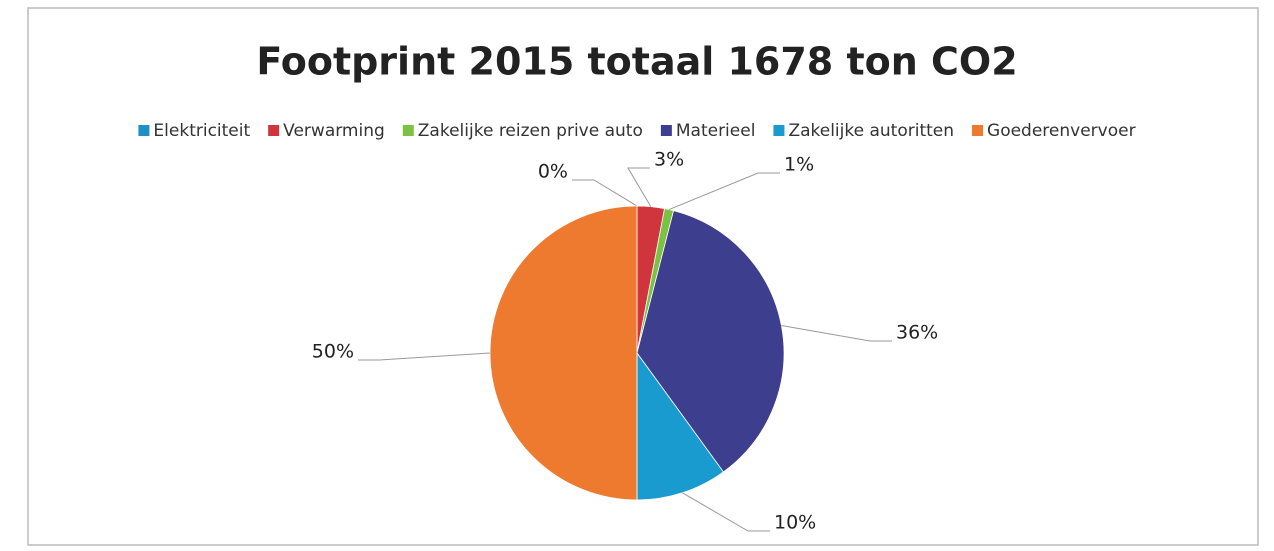 This screenshot has height=551, width=1274. I want to click on data-label: 50%, so click(333, 352).